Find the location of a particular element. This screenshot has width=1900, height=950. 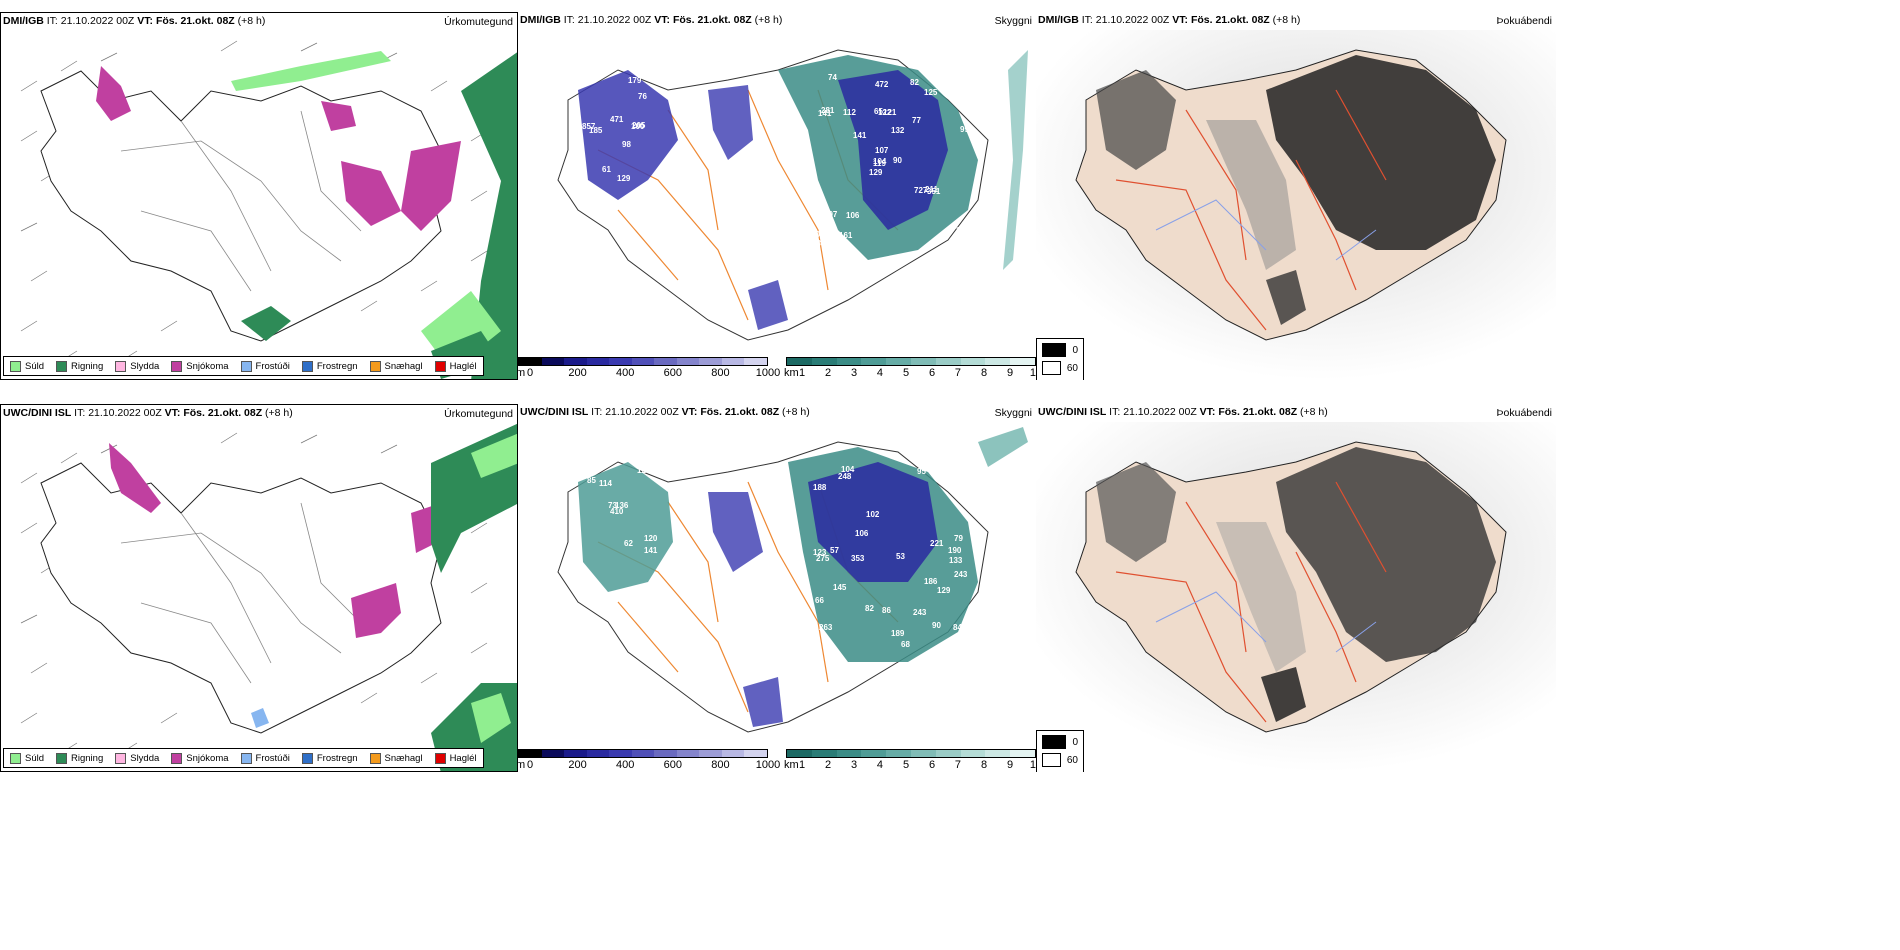

ceiling-value-label: 205 is located at coordinates (639, 125).